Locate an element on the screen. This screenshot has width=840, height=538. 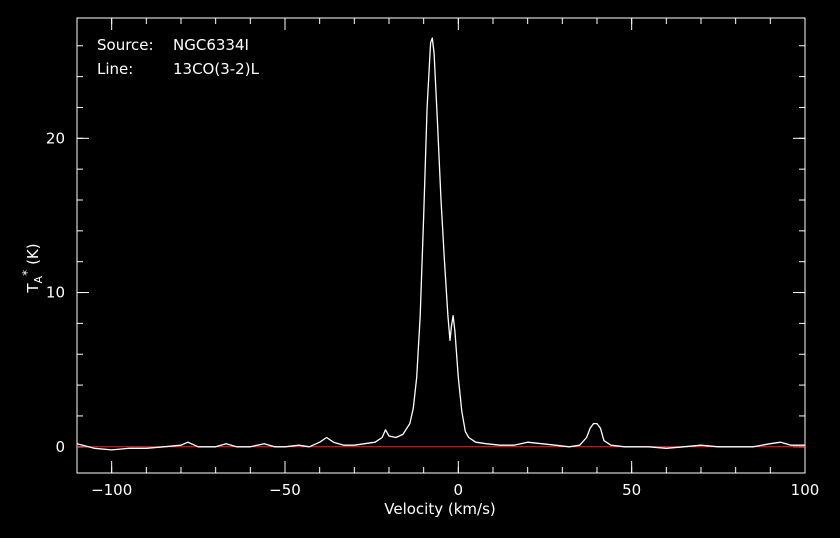
y-axis-label: TA* (K) is located at coordinates (32, 268).